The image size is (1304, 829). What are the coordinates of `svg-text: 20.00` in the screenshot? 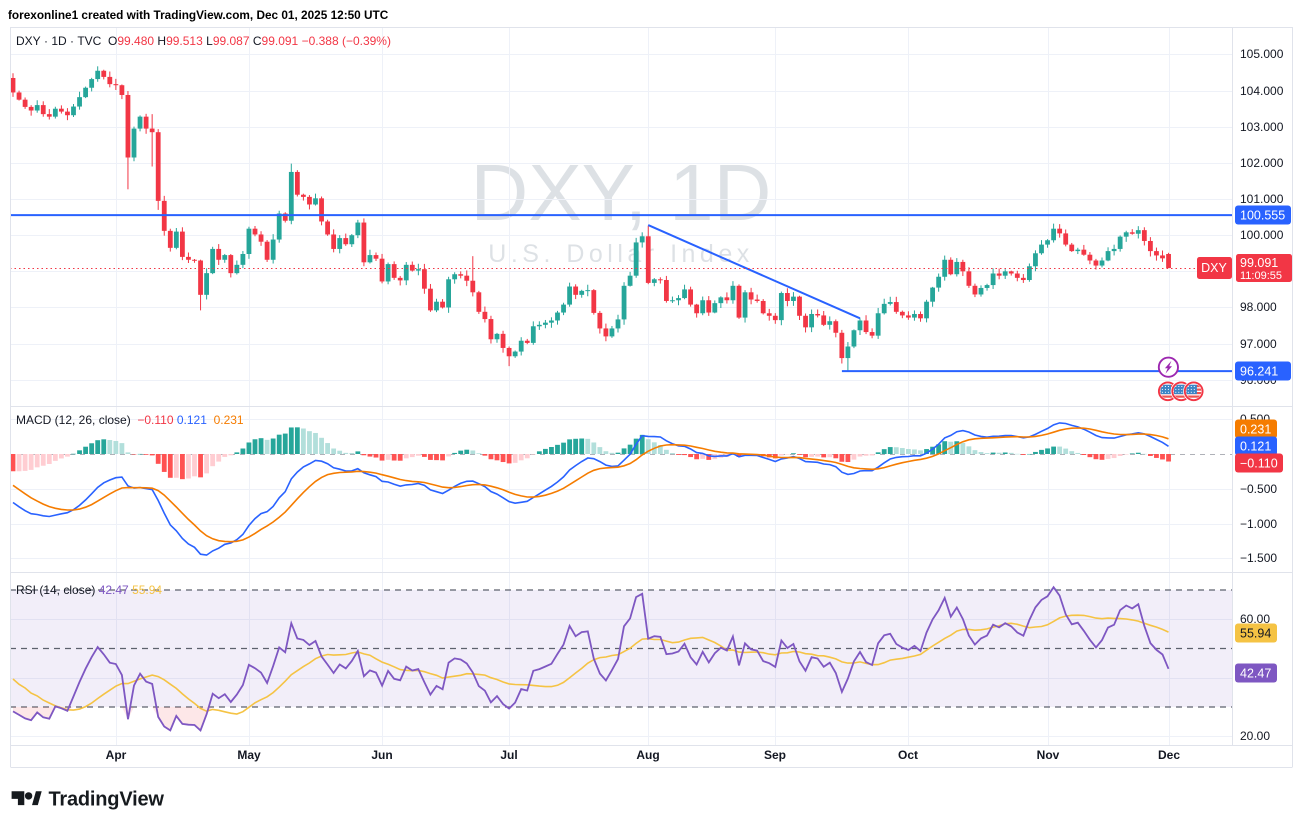 It's located at (1255, 736).